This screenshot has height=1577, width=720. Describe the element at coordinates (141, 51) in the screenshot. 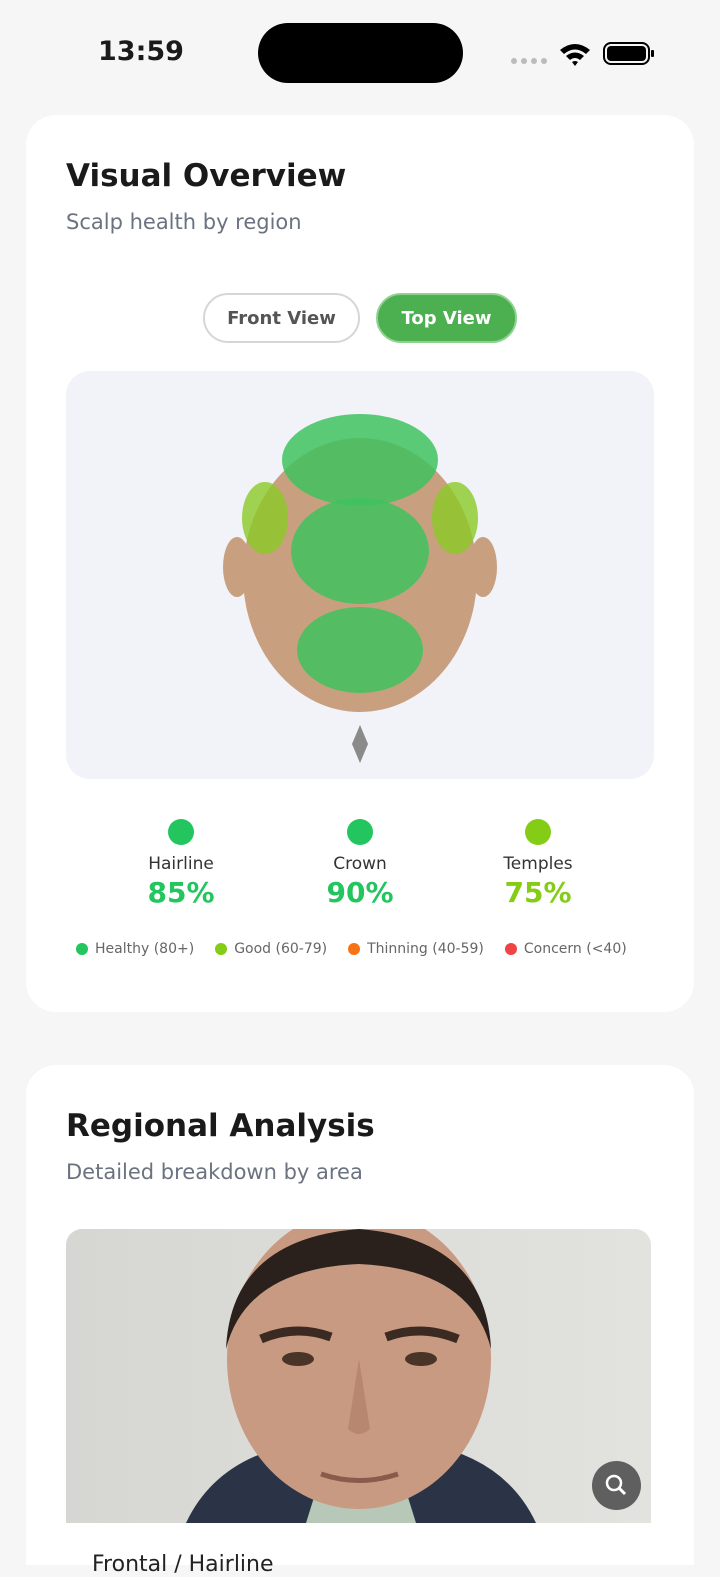

I see `status-time: 13:59` at that location.